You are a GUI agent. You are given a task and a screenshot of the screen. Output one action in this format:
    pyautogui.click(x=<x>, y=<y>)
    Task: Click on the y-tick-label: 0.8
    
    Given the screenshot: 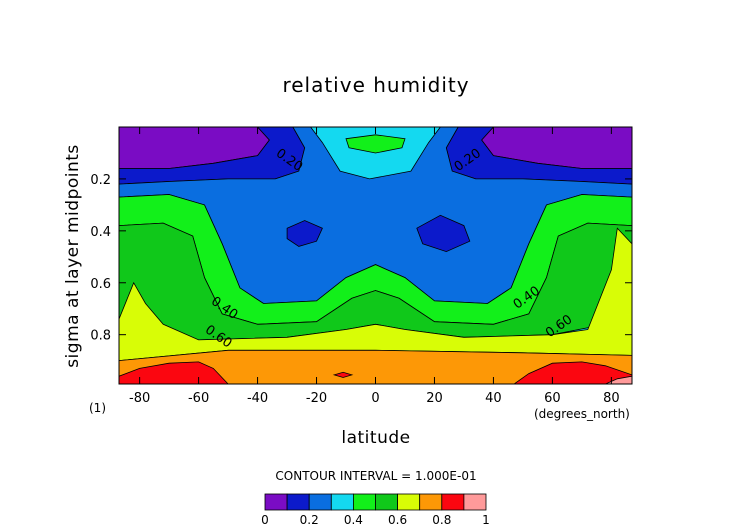 What is the action you would take?
    pyautogui.click(x=100, y=336)
    